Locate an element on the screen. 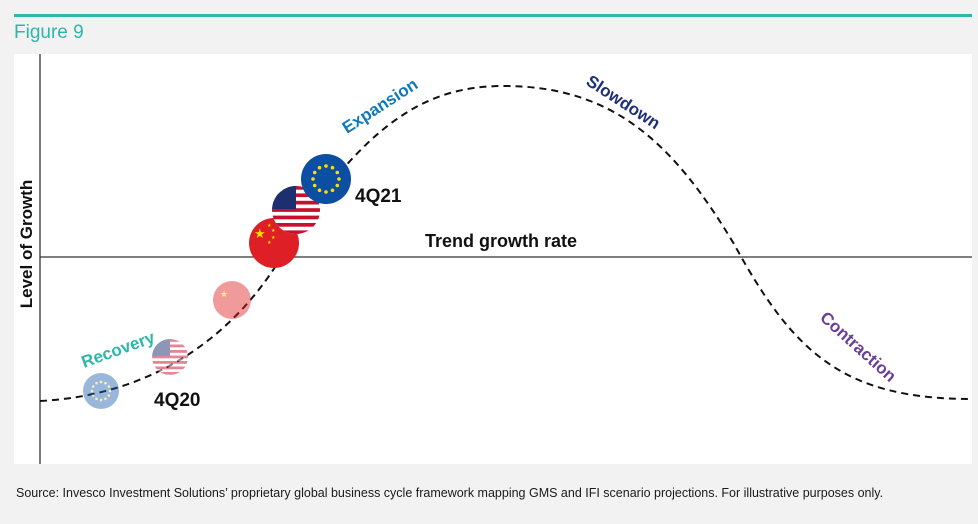 The width and height of the screenshot is (978, 524). phase-slowdown: Slowdown is located at coordinates (623, 102).